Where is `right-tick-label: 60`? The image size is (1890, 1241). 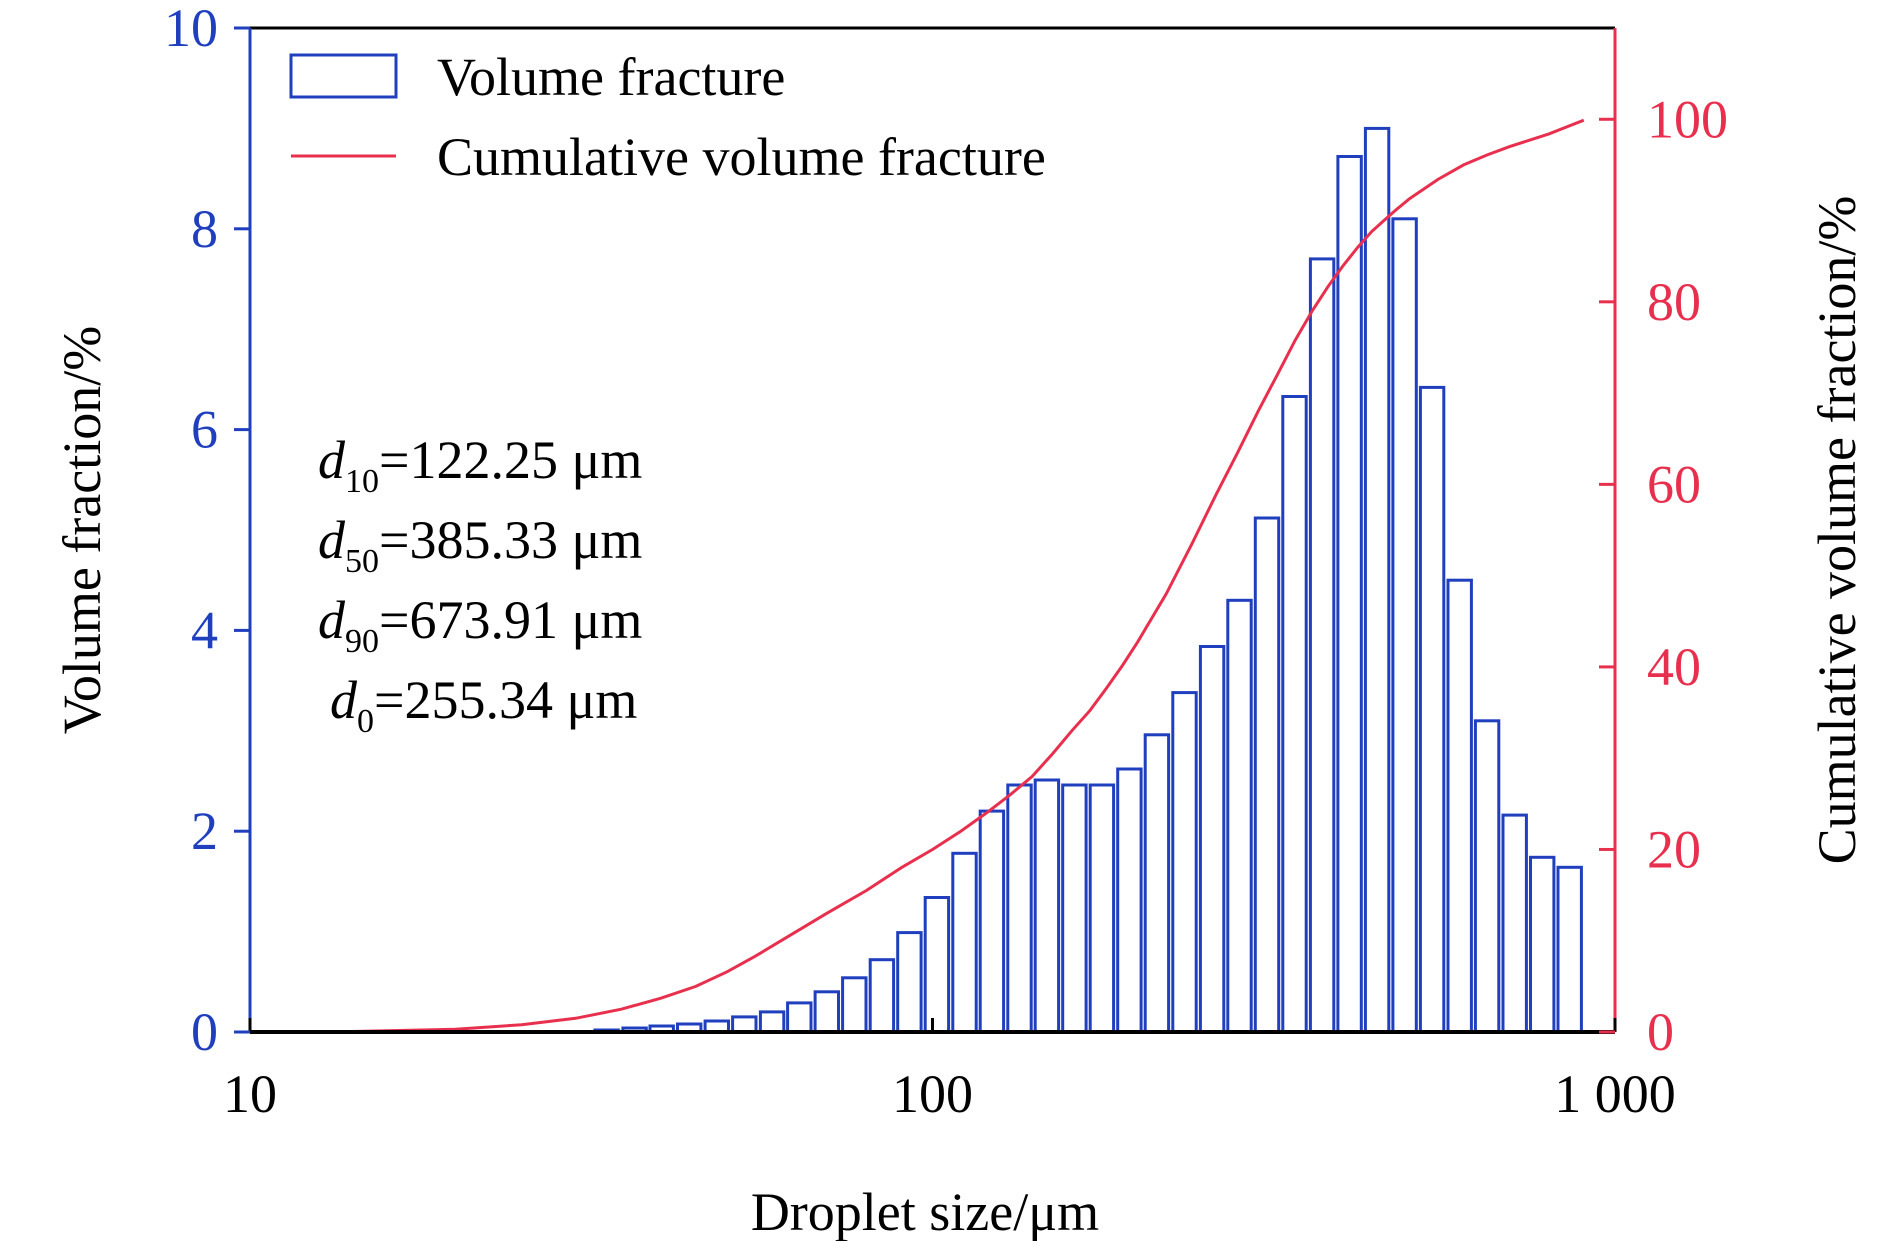 right-tick-label: 60 is located at coordinates (1674, 484).